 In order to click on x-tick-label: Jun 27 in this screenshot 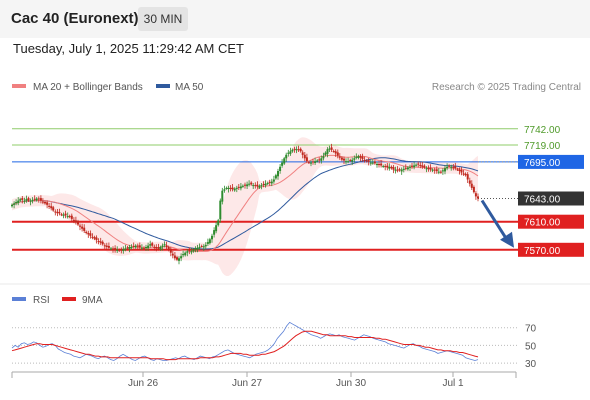, I will do `click(247, 383)`.